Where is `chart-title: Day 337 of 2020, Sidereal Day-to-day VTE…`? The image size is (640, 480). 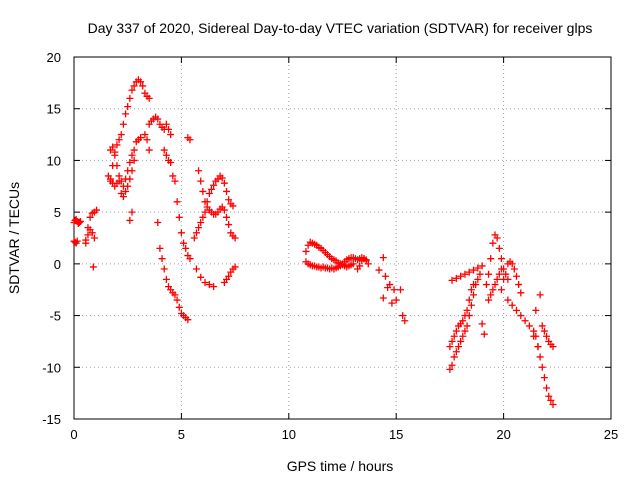 chart-title: Day 337 of 2020, Sidereal Day-to-day VTE… is located at coordinates (340, 28).